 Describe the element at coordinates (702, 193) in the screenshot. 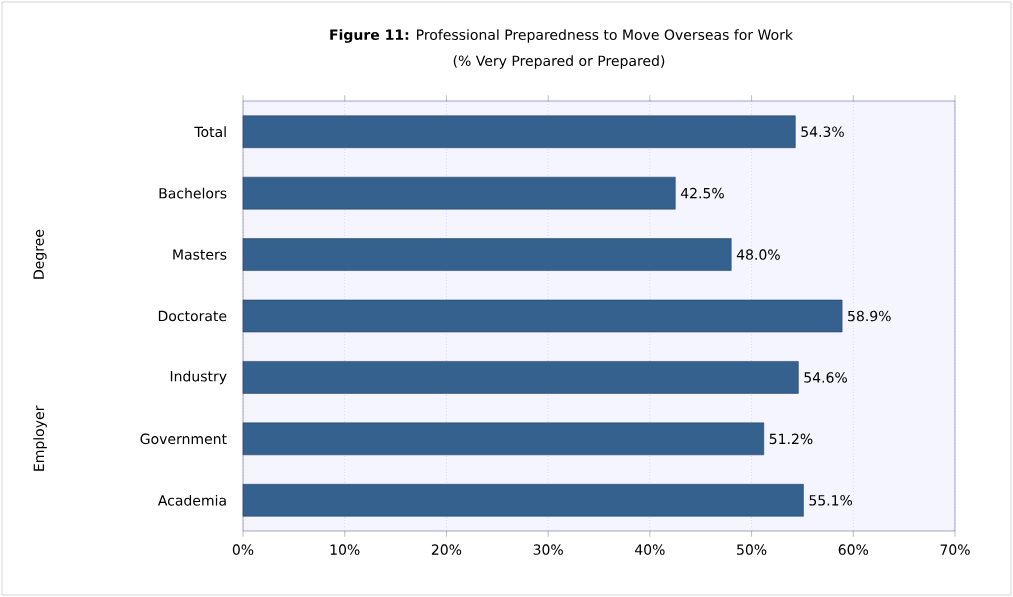

I see `data-label: 42.5%` at that location.